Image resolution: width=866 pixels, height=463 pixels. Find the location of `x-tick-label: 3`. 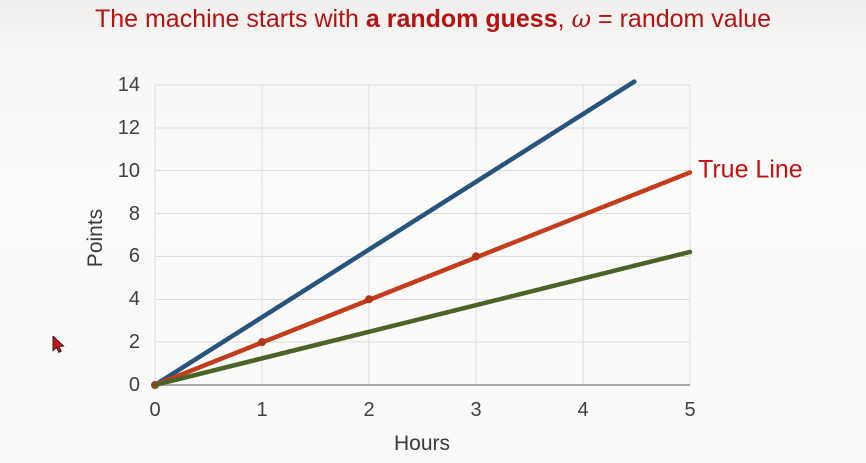

x-tick-label: 3 is located at coordinates (476, 410).